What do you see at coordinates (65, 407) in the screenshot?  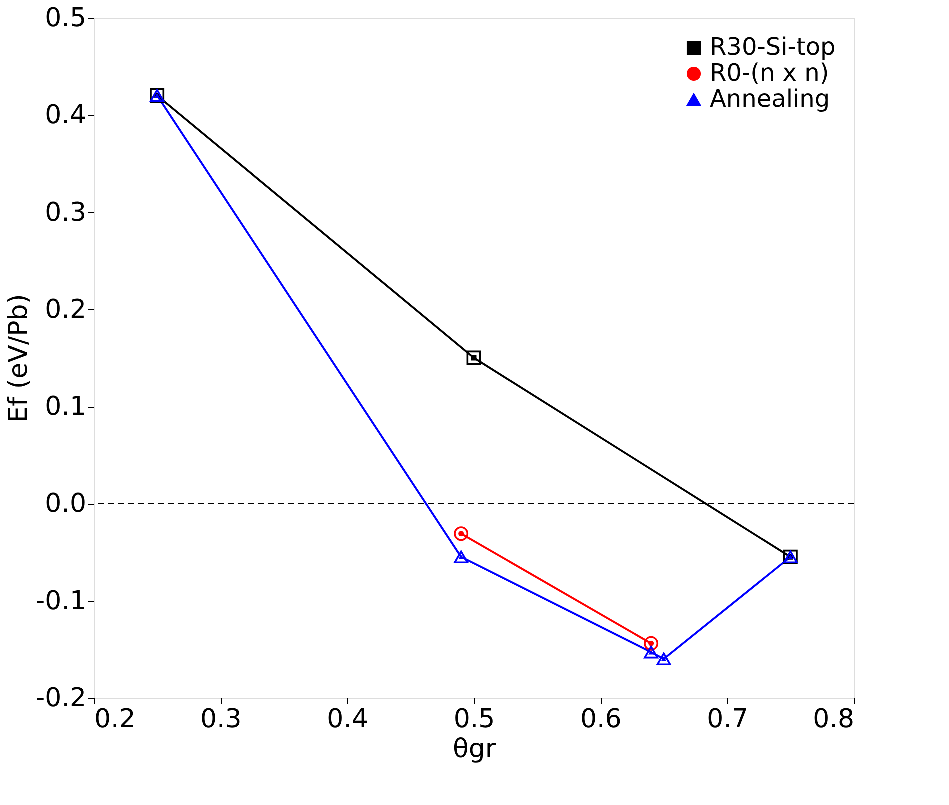 I see `y-tick-label: 0.1` at bounding box center [65, 407].